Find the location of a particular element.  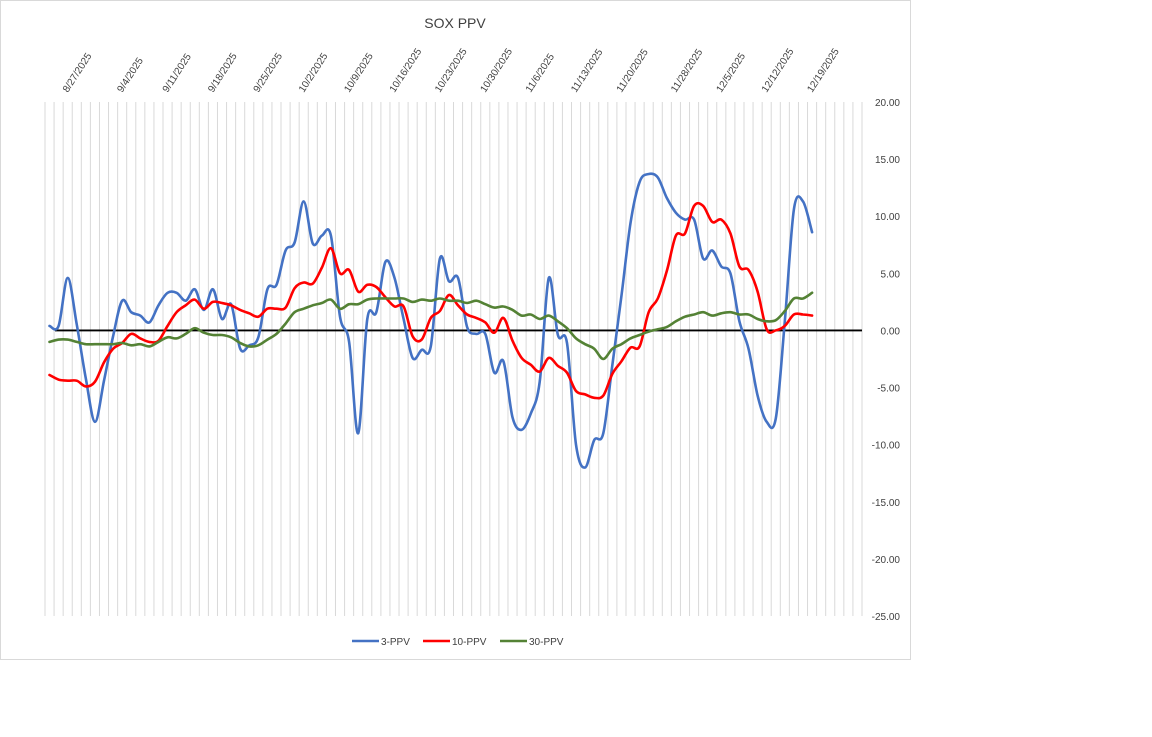

x-tick-label: 11/20/2025 is located at coordinates (633, 71).